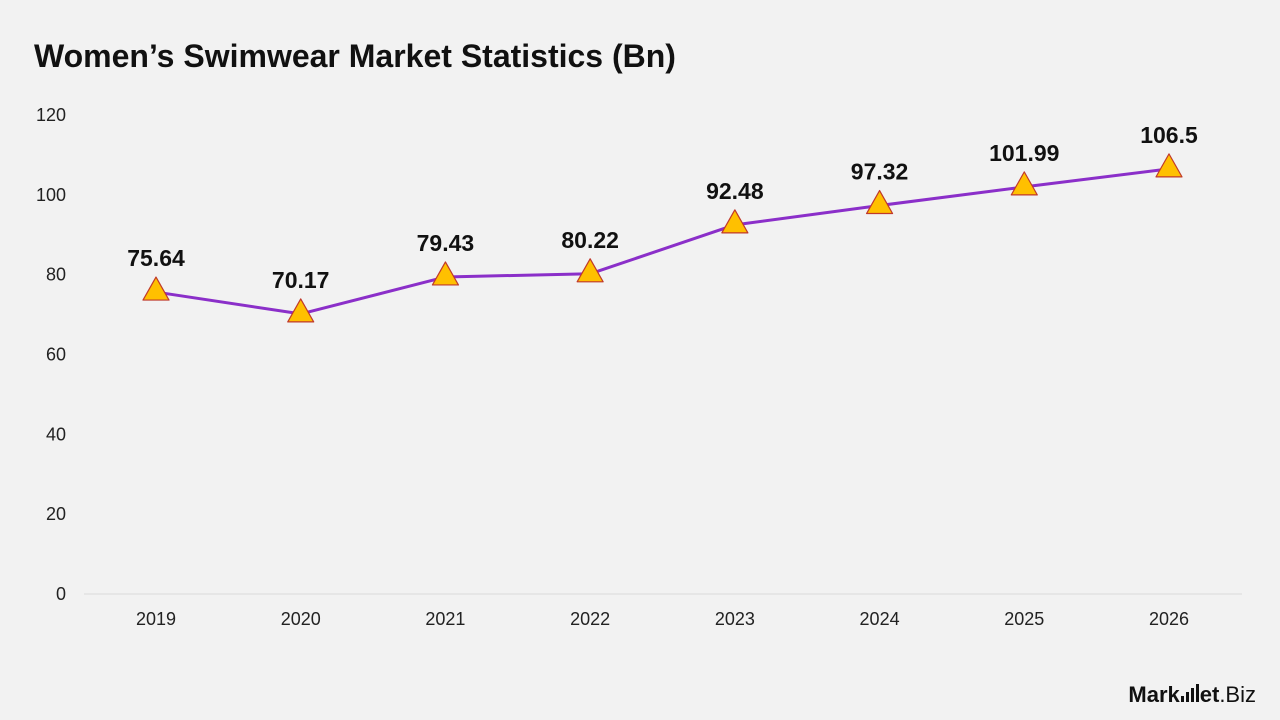 This screenshot has height=720, width=1280. What do you see at coordinates (56, 275) in the screenshot?
I see `y-tick-label: 80` at bounding box center [56, 275].